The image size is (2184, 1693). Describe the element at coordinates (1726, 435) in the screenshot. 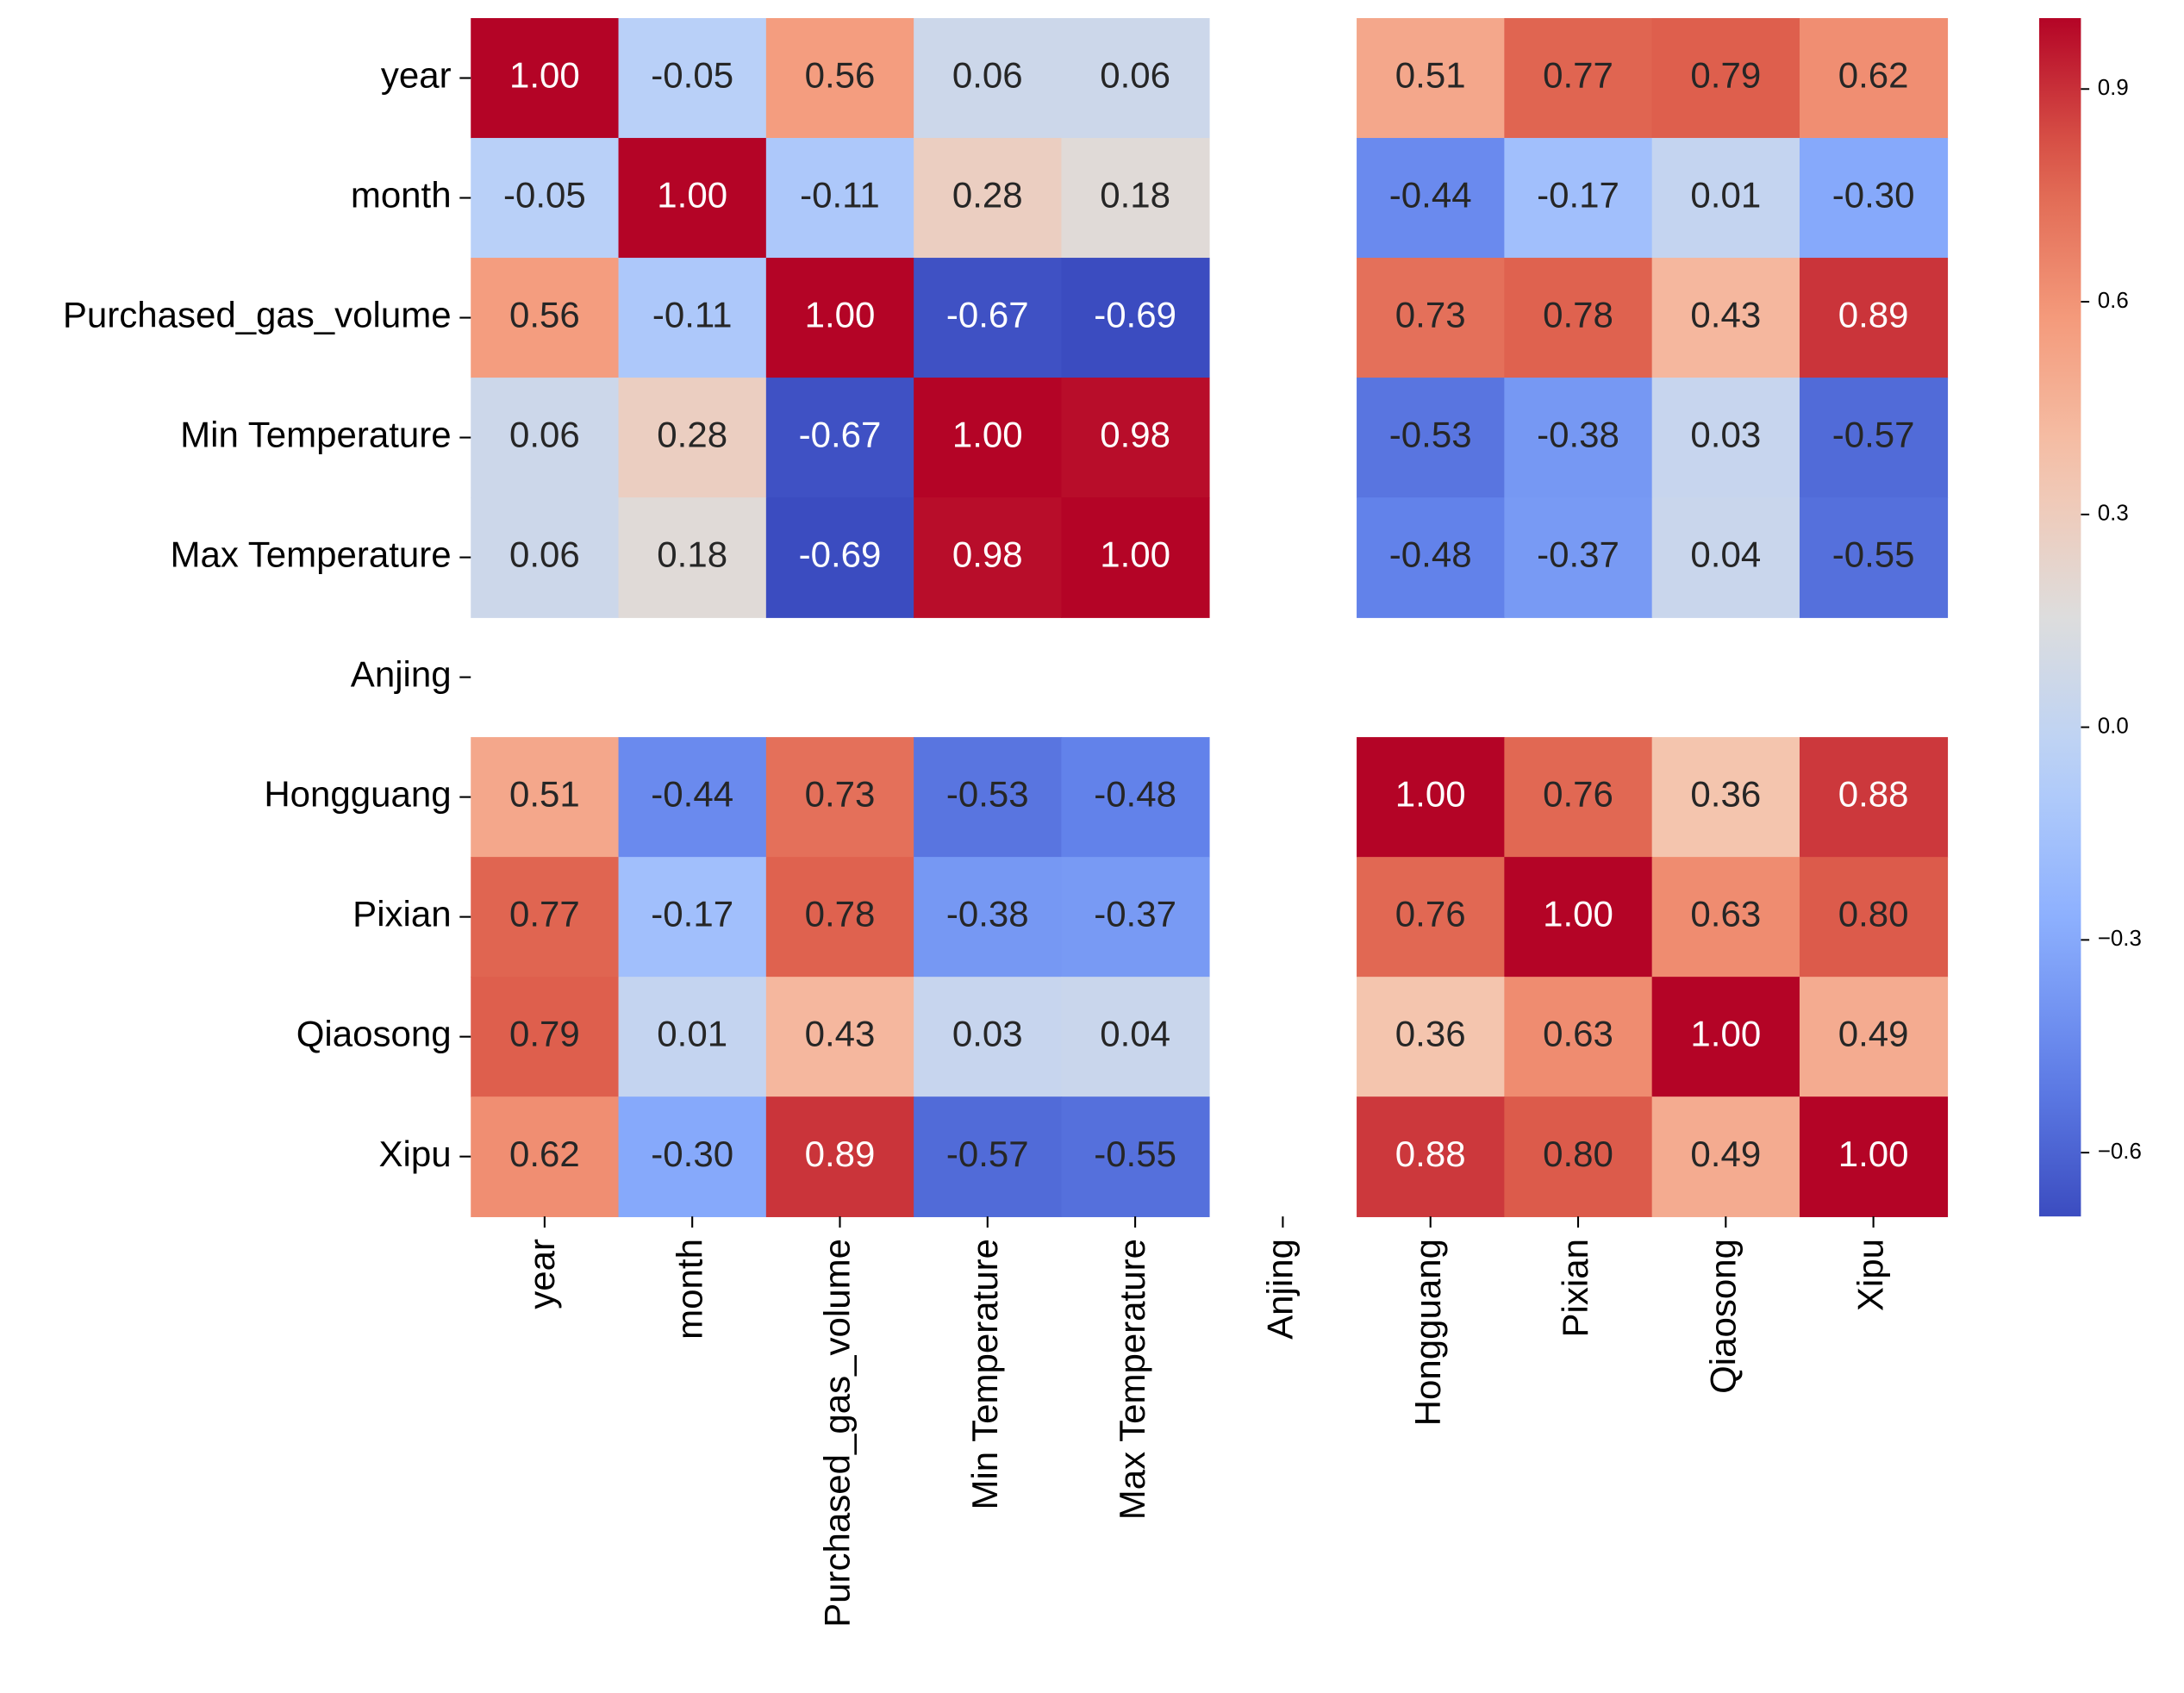

I see `cell-label: 0.03` at that location.